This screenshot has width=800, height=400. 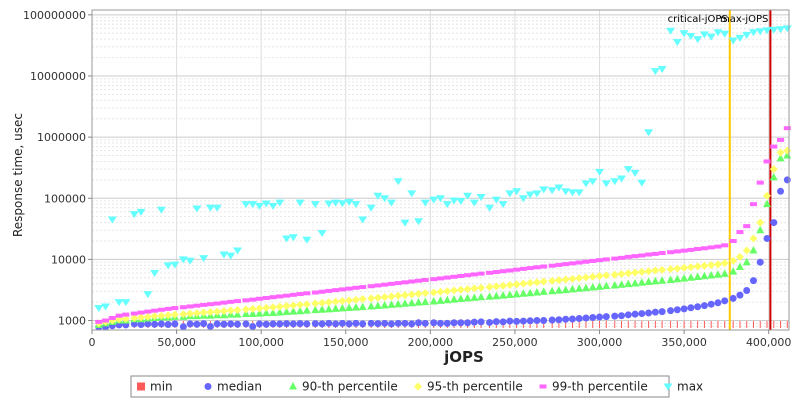 I want to click on y-tick-label: 10000000, so click(x=58, y=76).